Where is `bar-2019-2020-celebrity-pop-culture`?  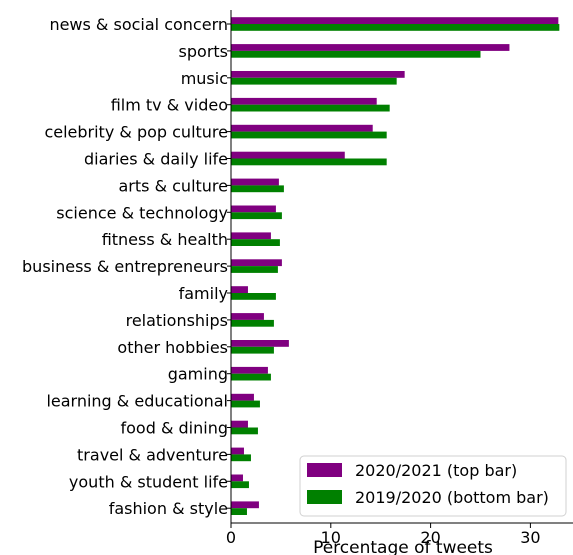 bar-2019-2020-celebrity-pop-culture is located at coordinates (309, 135).